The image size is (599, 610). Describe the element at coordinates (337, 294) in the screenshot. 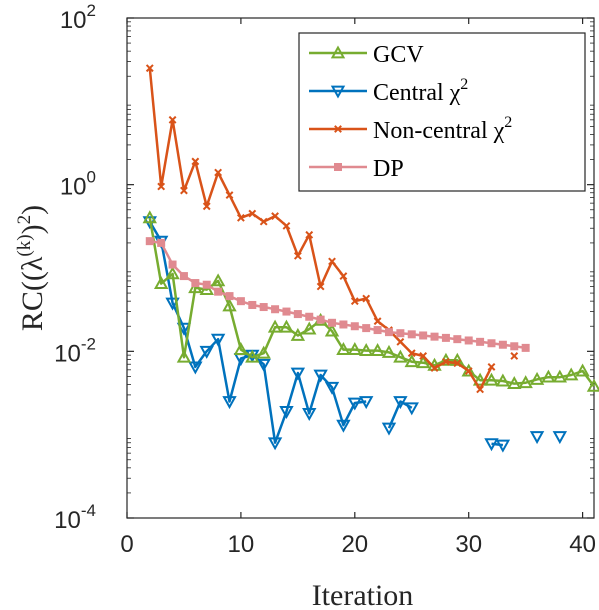

I see `series-dp` at that location.